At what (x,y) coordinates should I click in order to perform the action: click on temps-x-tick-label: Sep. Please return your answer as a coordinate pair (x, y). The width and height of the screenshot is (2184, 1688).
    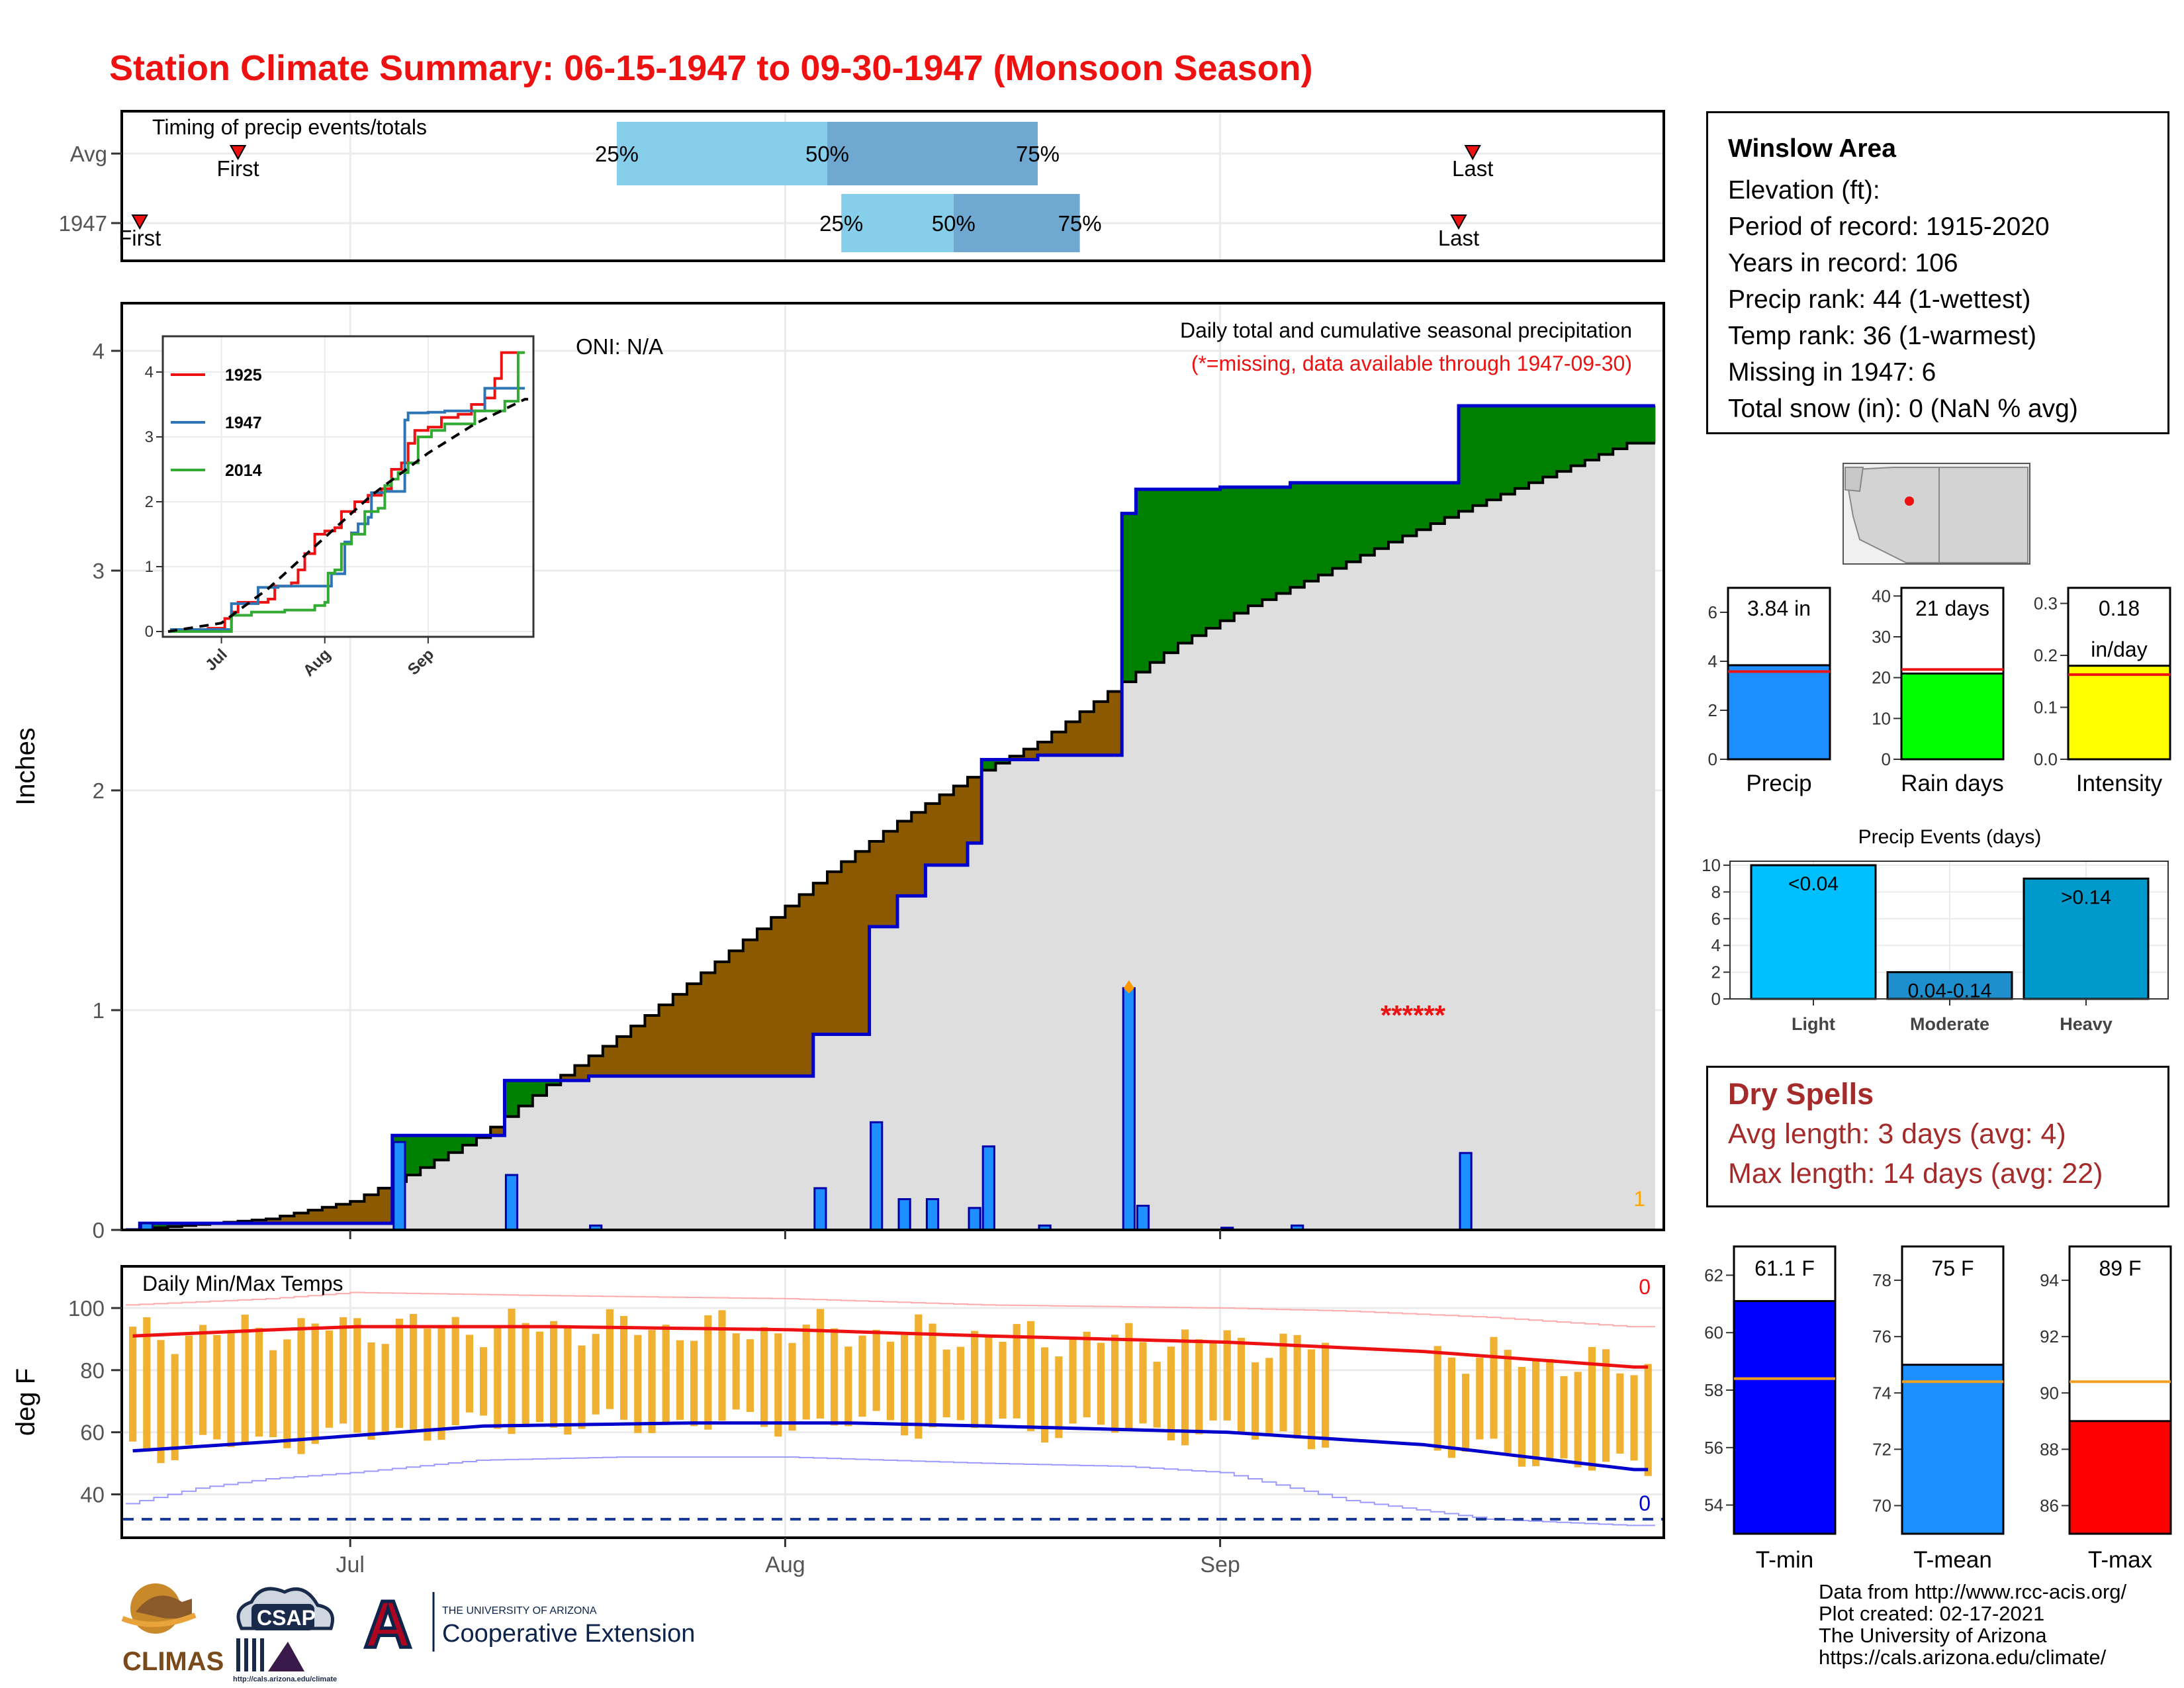
    Looking at the image, I should click on (1220, 1564).